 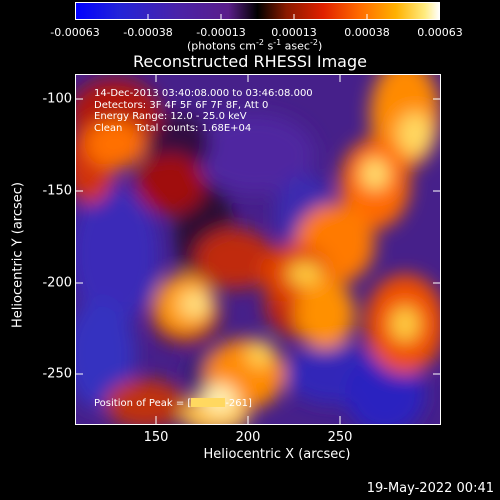 I want to click on time-range: 14-Dec-2013 03:40:08.000 to 03:46:08.000, so click(x=203, y=93).